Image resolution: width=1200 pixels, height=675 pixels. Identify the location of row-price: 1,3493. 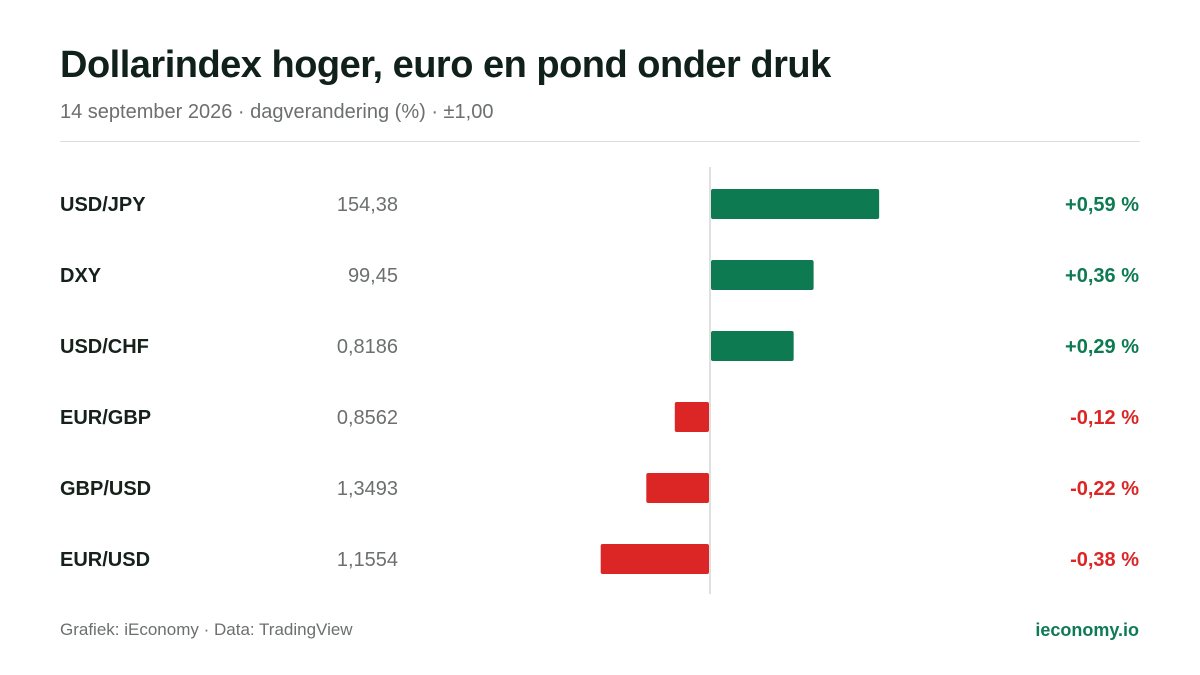
(367, 489).